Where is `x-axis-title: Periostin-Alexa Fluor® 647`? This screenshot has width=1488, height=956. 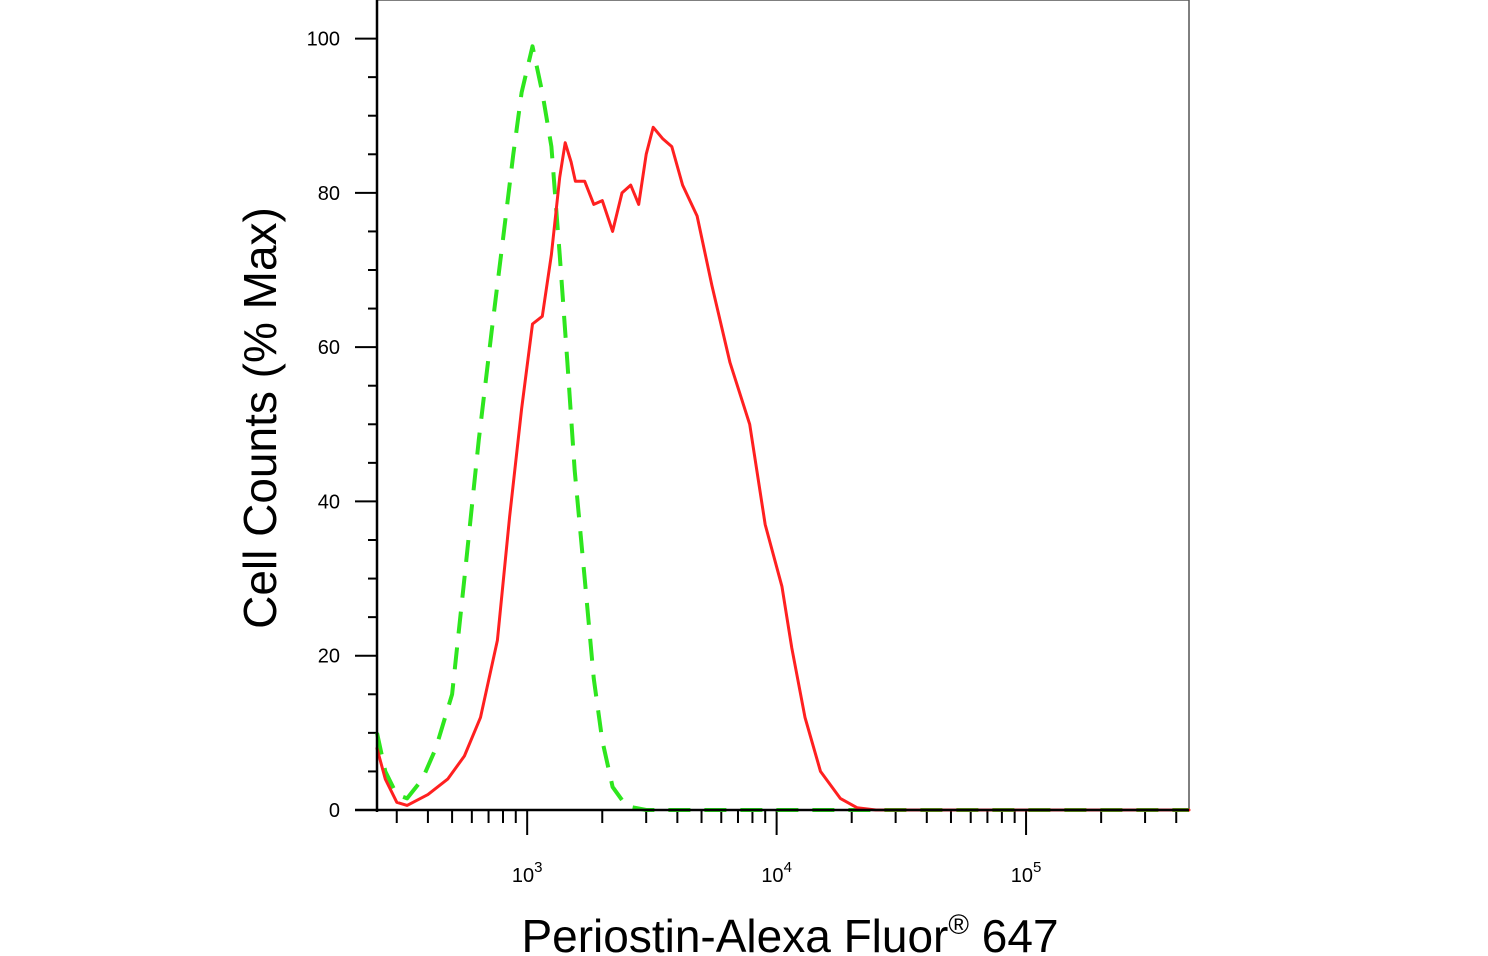
x-axis-title: Periostin-Alexa Fluor® 647 is located at coordinates (789, 932).